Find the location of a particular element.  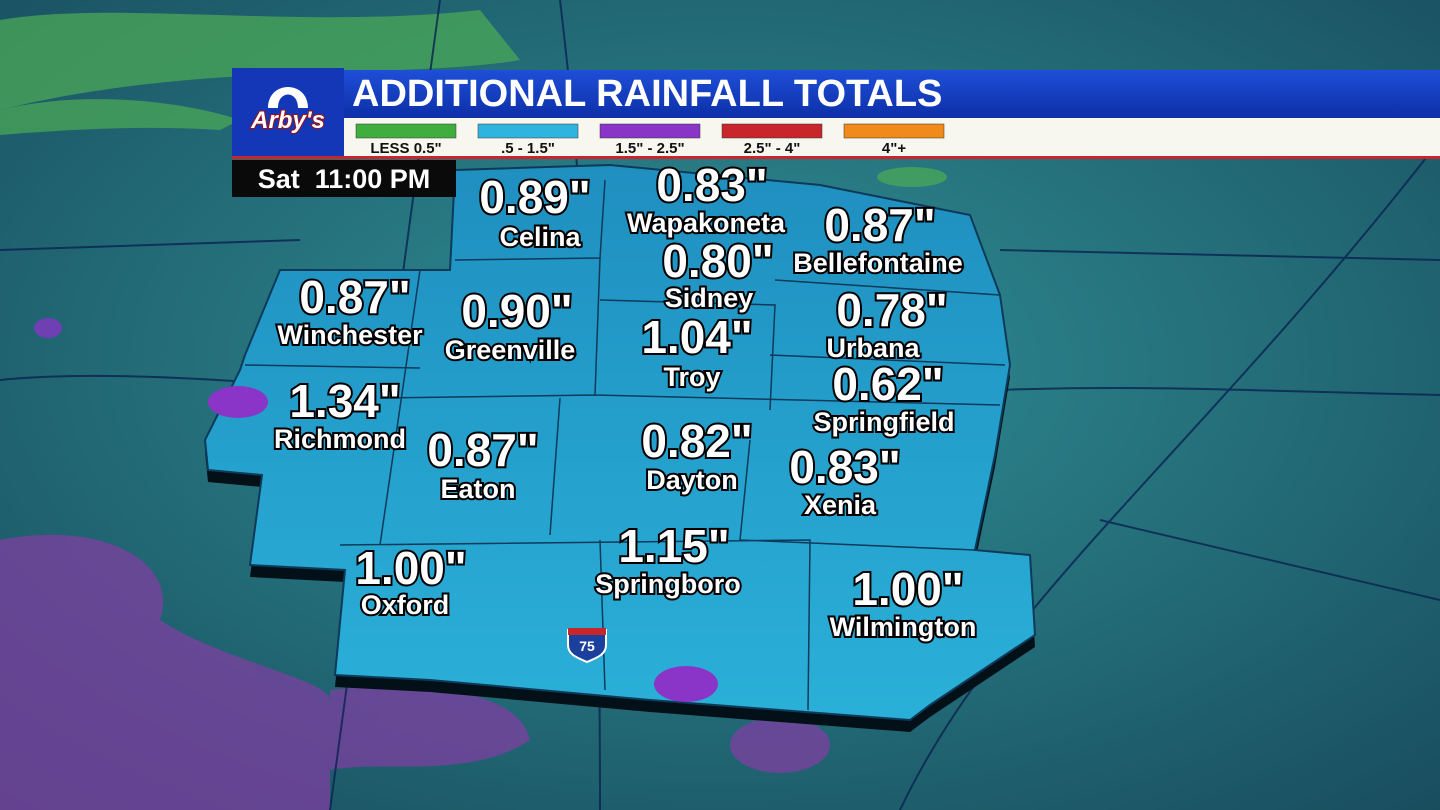

rainfall-value: 0.78" is located at coordinates (891, 310).